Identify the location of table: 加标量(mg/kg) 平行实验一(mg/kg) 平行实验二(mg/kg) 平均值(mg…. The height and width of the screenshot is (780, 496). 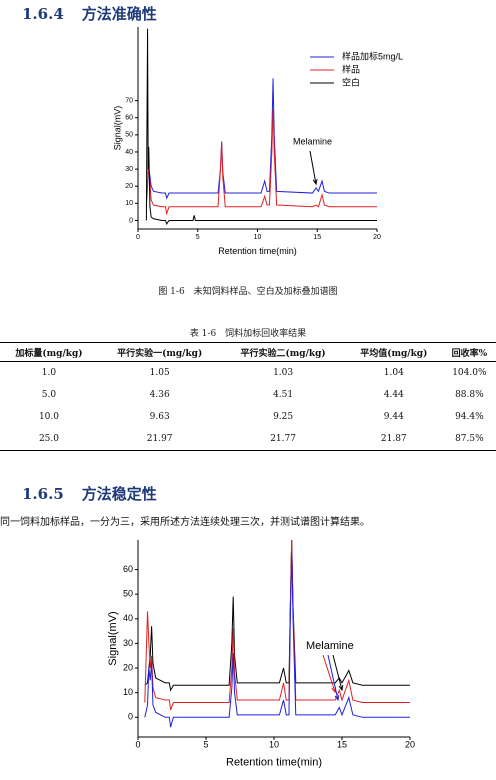
(248, 396).